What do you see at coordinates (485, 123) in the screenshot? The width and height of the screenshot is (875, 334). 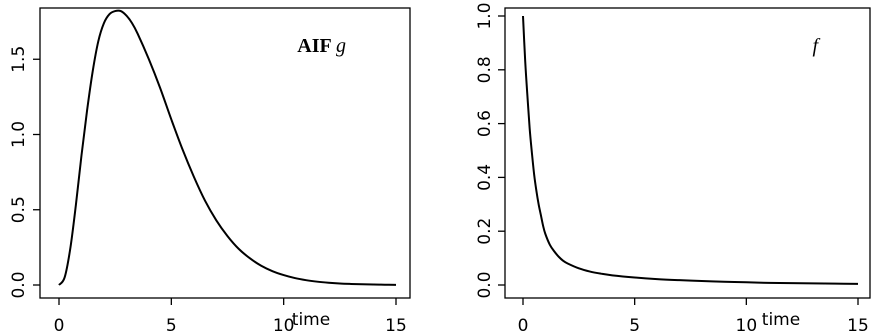 I see `y-tick-label: 0.6` at bounding box center [485, 123].